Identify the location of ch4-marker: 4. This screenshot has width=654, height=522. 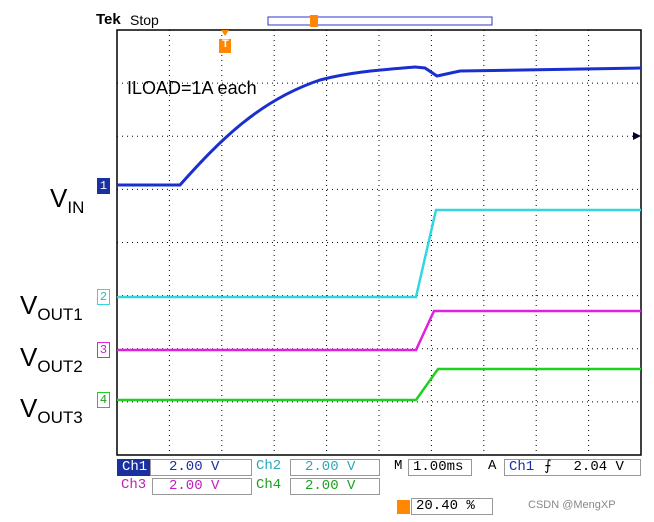
(103, 400).